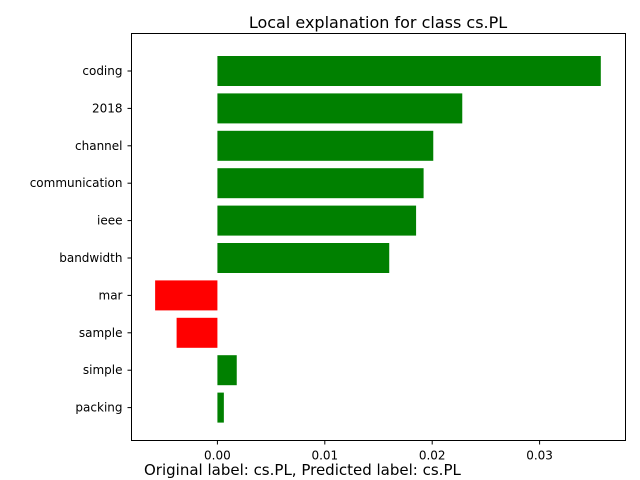 This screenshot has width=640, height=480. Describe the element at coordinates (220, 407) in the screenshot. I see `bar-packing` at that location.